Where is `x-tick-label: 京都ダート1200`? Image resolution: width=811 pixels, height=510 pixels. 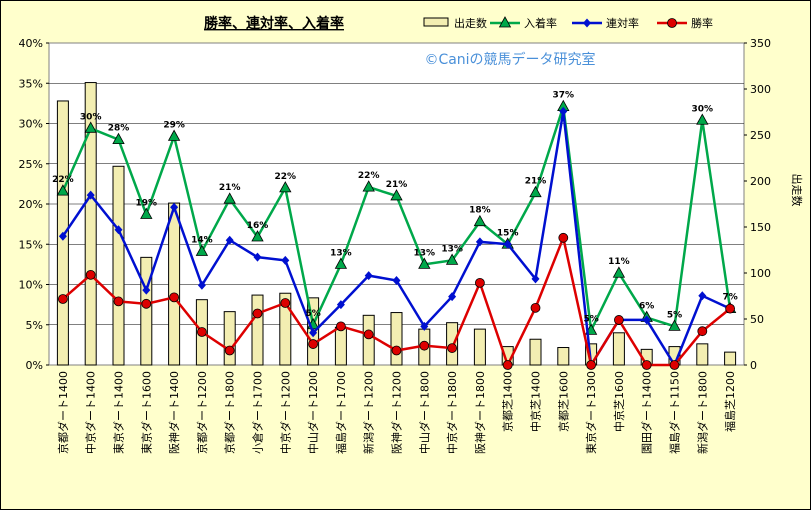
x-tick-label: 京都ダート1200 is located at coordinates (202, 412).